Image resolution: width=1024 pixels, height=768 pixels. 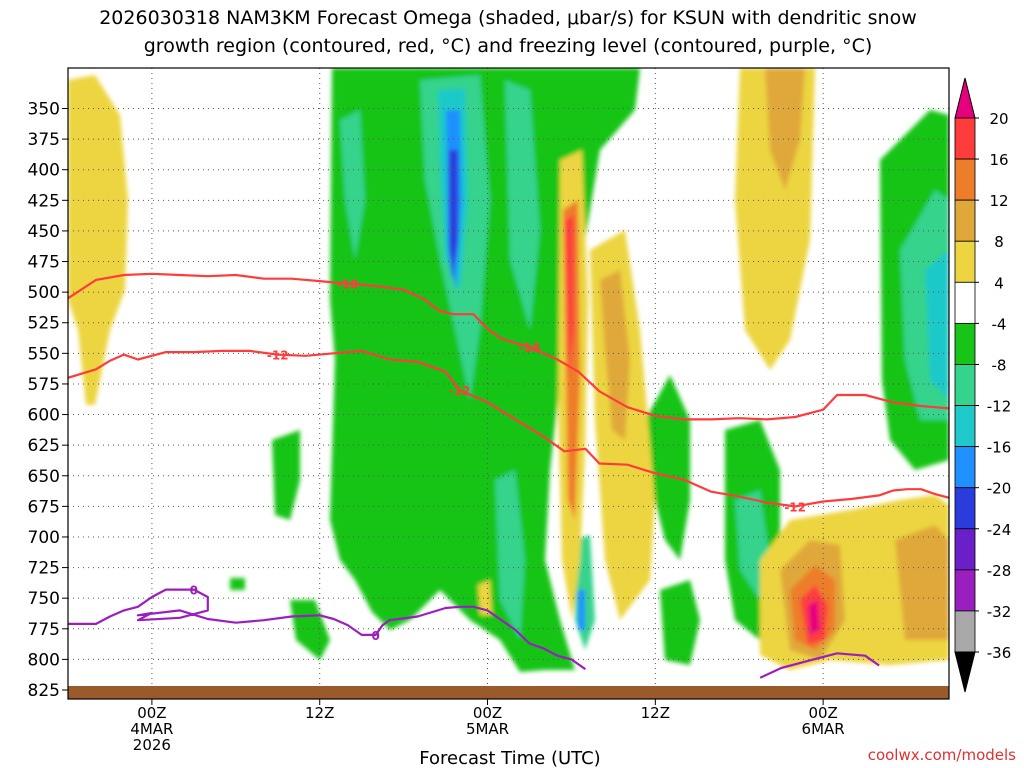 What do you see at coordinates (44, 385) in the screenshot?
I see `y-tick-label: 575` at bounding box center [44, 385].